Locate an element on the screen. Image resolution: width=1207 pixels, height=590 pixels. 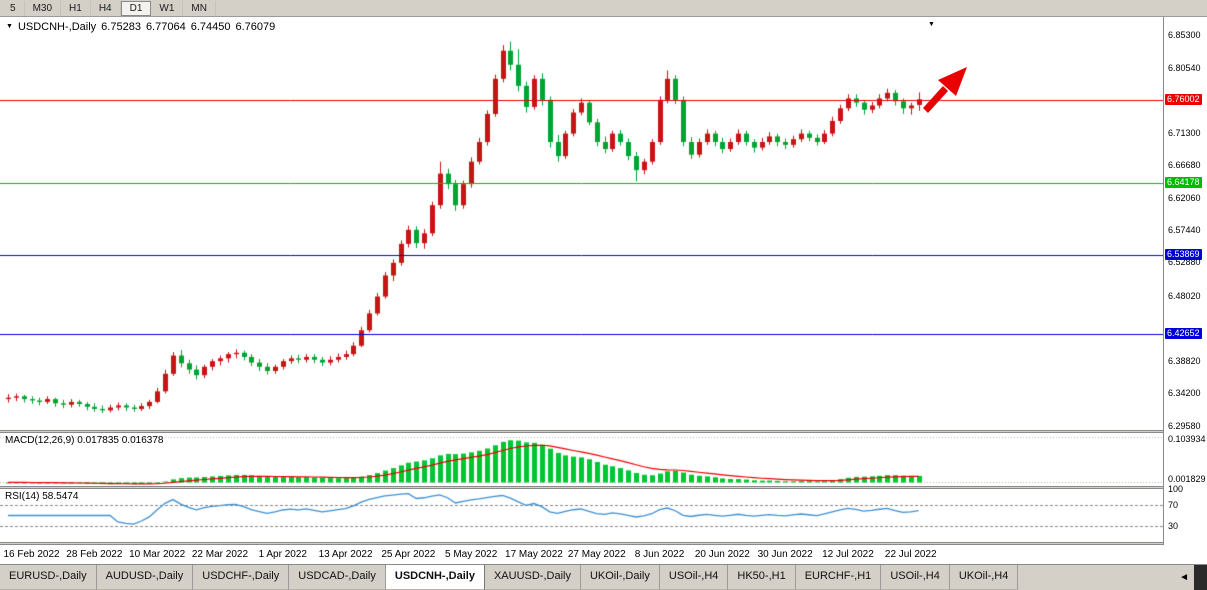
time-axis-tick: 22 Mar 2022 is located at coordinates (220, 554).